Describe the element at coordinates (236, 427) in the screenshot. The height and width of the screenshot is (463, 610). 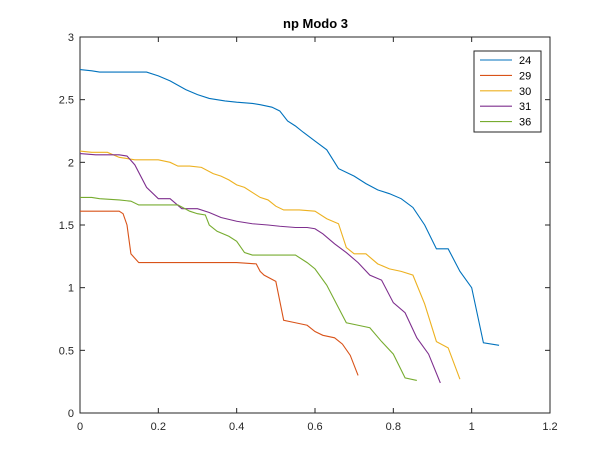
I see `x-tick-label: 0.4` at that location.